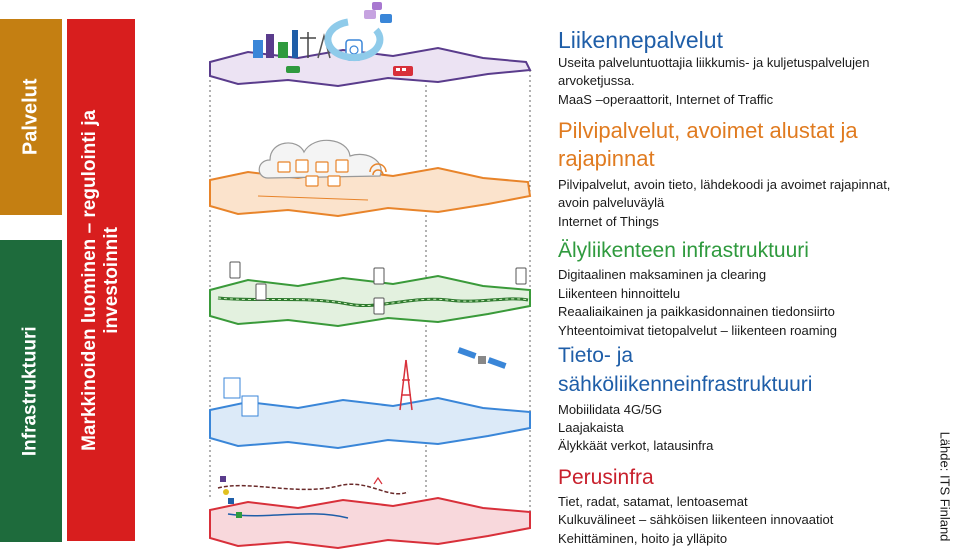 Image resolution: width=960 pixels, height=552 pixels. I want to click on base-infra-layer, so click(370, 513).